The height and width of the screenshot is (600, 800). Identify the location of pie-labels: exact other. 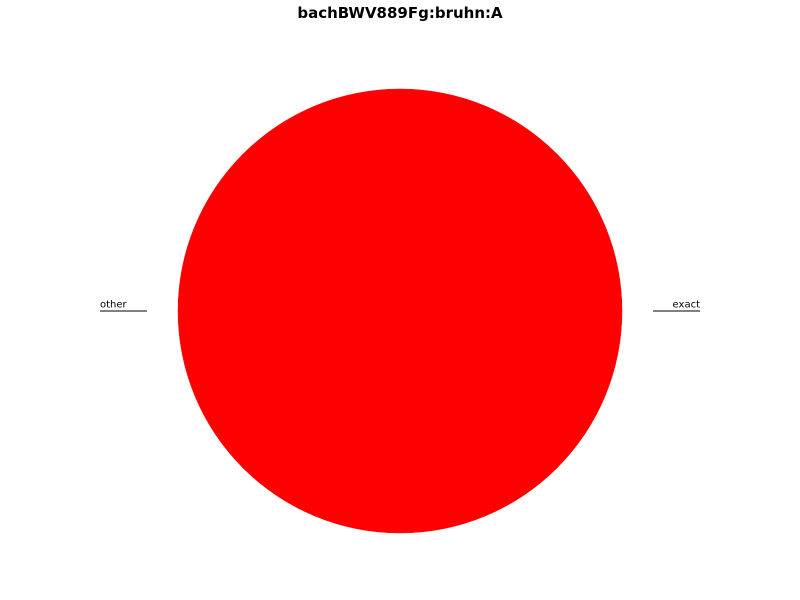
(400, 305).